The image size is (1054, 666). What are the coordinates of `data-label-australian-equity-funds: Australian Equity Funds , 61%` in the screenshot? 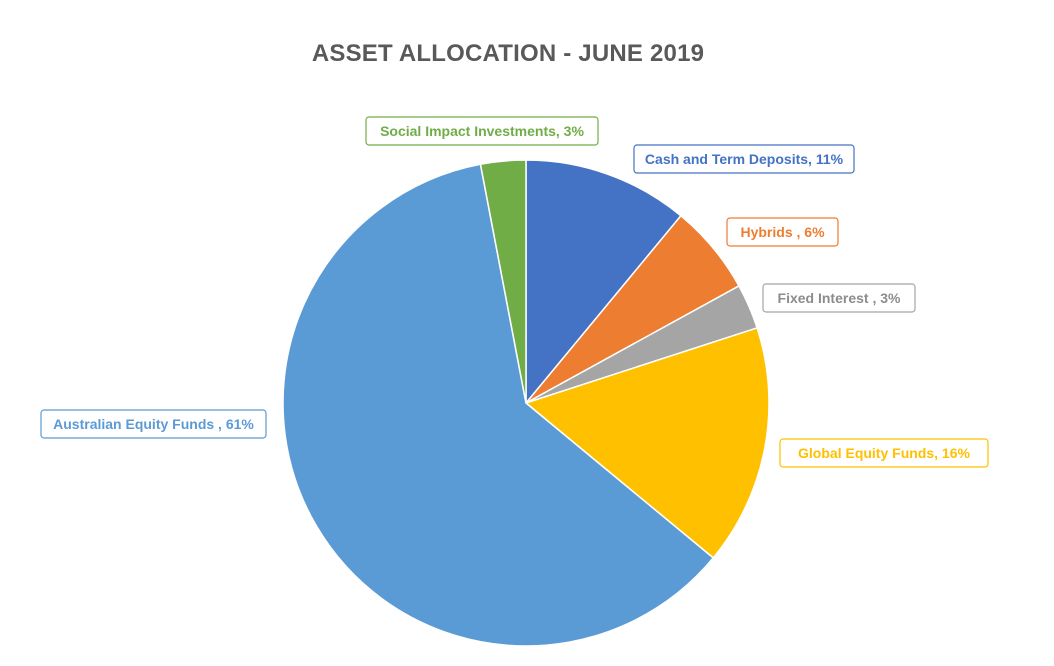 It's located at (153, 424).